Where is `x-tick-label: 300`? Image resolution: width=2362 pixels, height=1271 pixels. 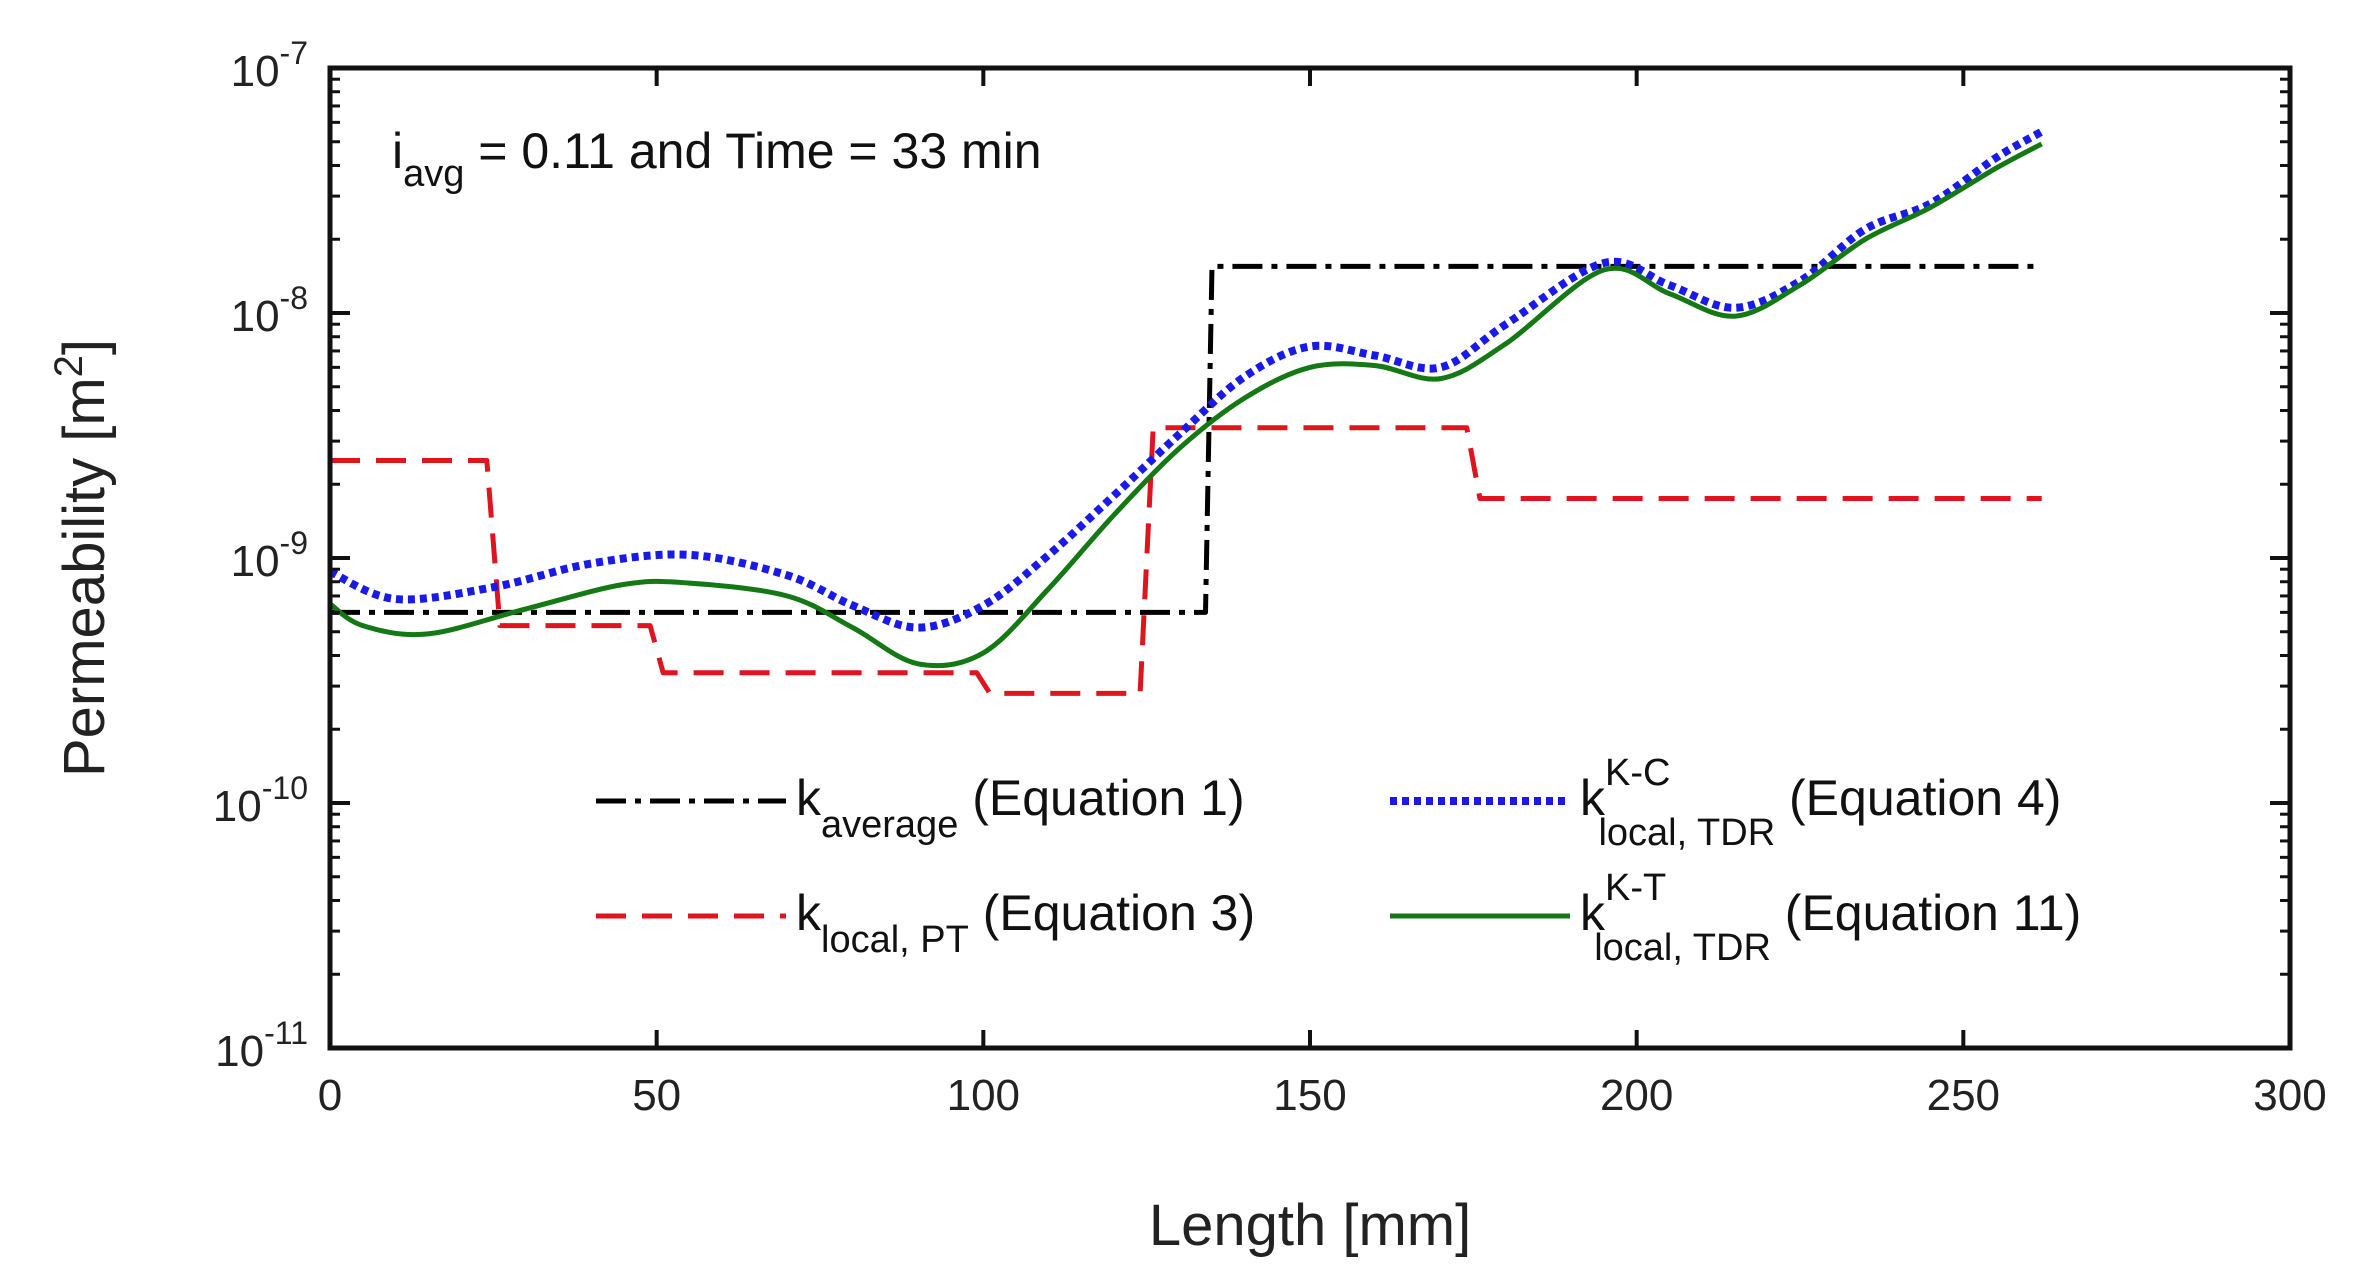
x-tick-label: 300 is located at coordinates (2289, 1095).